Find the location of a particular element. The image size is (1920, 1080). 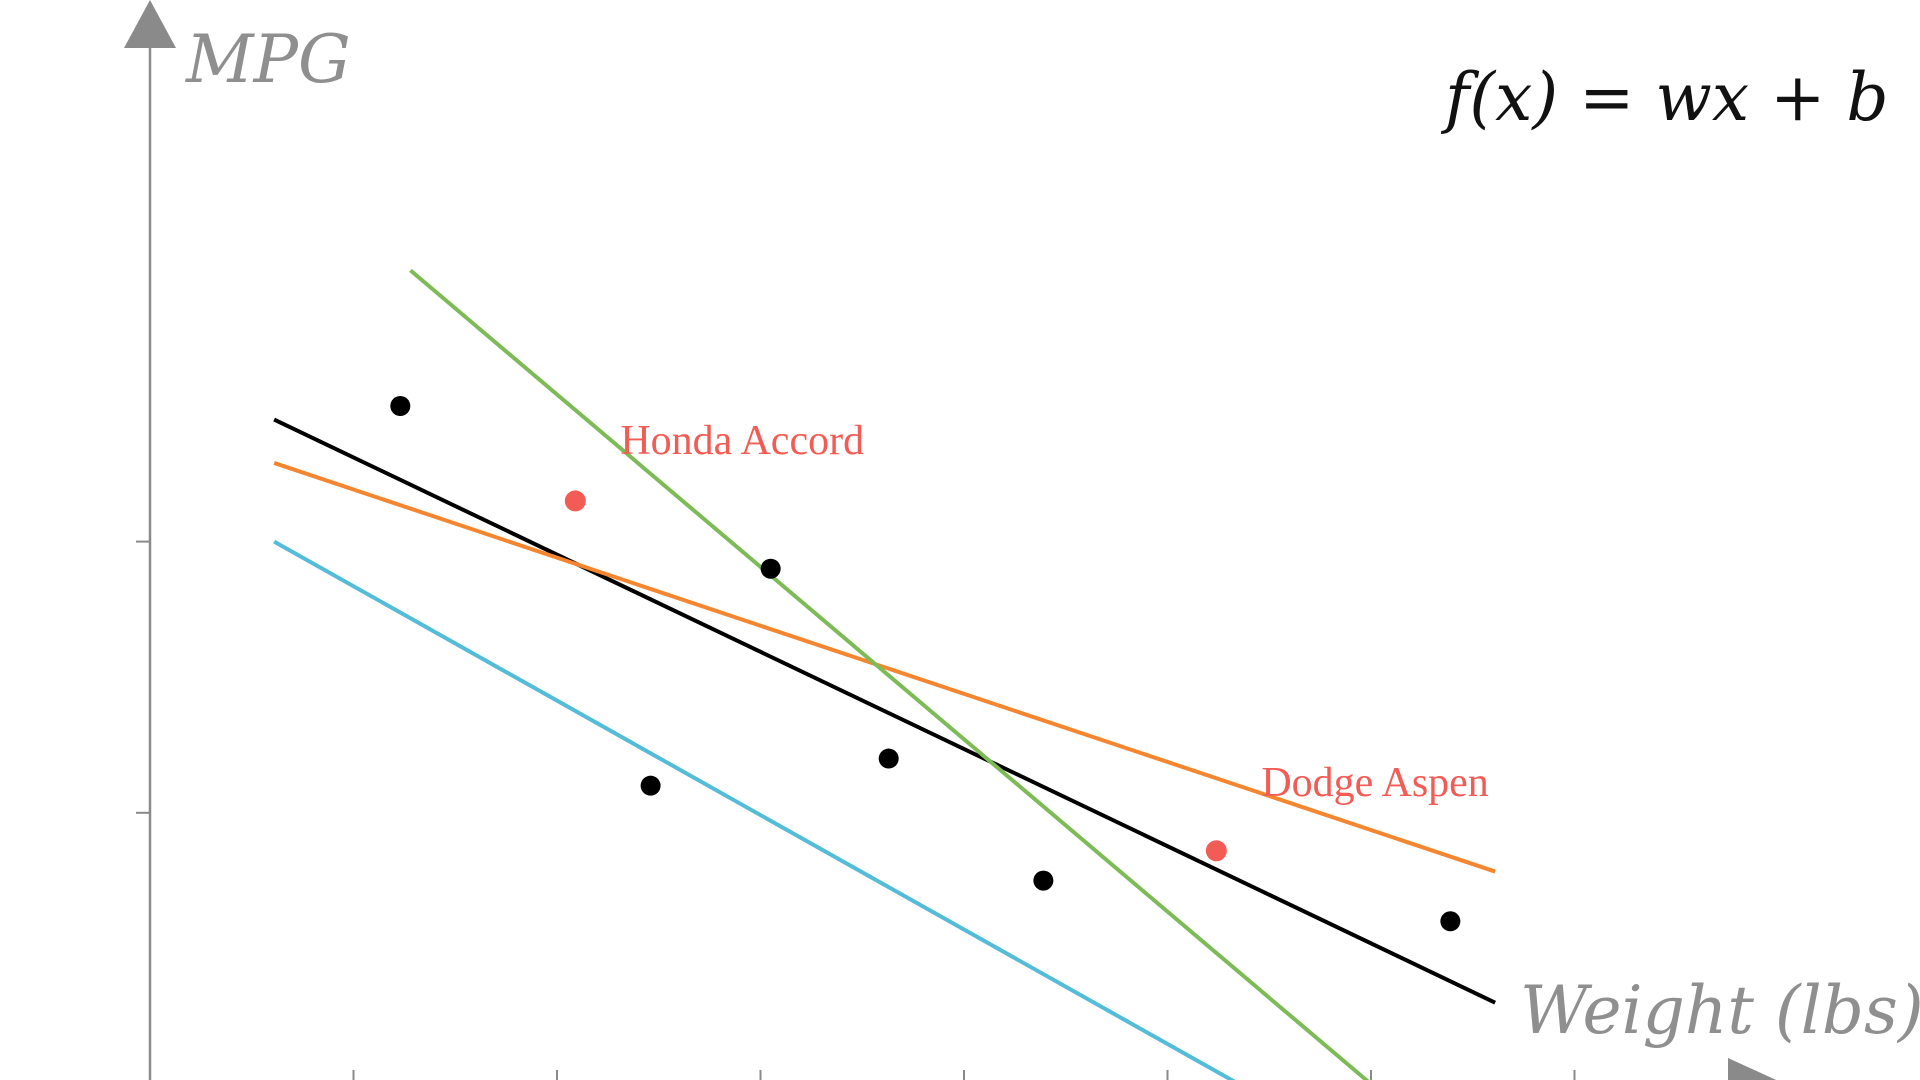

y-axis-label: MPG is located at coordinates (268, 59).